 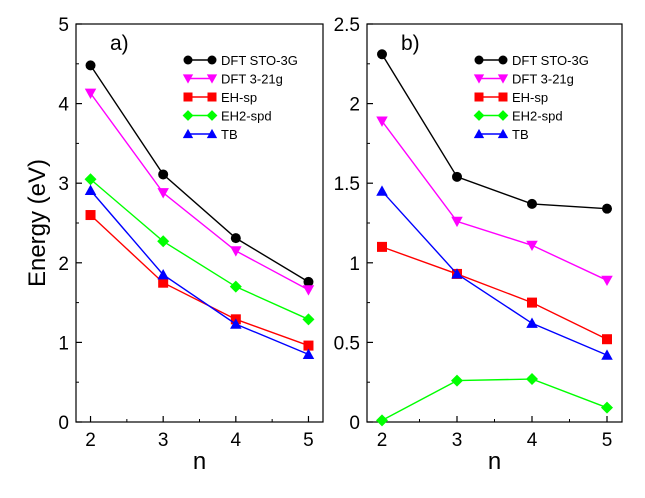 I want to click on panel-label: a), so click(x=119, y=43).